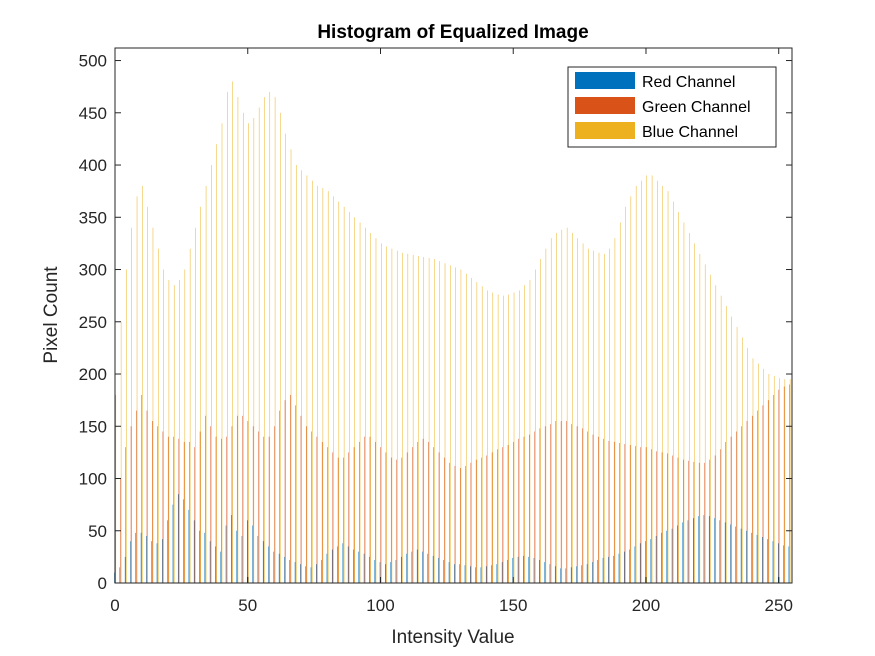 This screenshot has width=875, height=656. Describe the element at coordinates (452, 32) in the screenshot. I see `chart-title: Histogram of Equalized Image` at that location.